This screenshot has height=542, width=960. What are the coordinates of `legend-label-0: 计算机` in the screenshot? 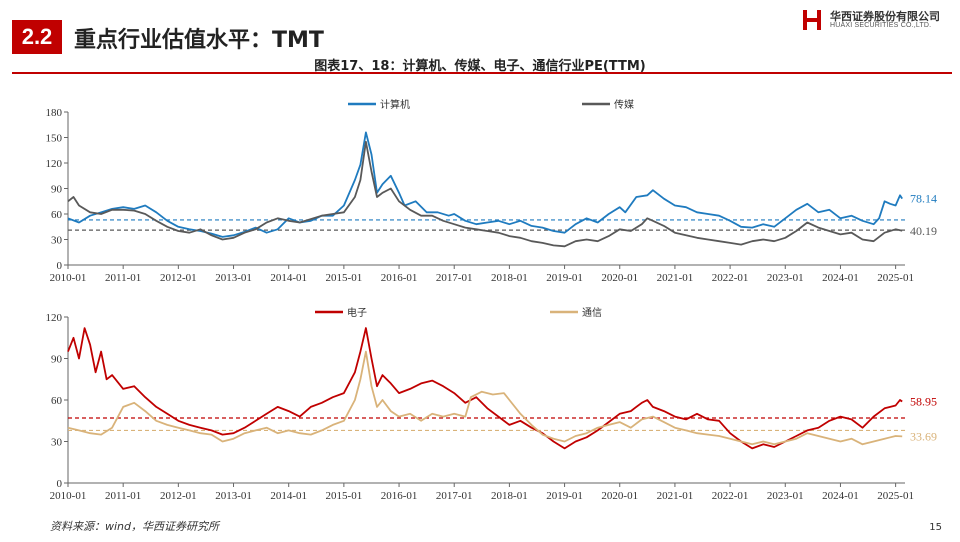 It's located at (395, 104).